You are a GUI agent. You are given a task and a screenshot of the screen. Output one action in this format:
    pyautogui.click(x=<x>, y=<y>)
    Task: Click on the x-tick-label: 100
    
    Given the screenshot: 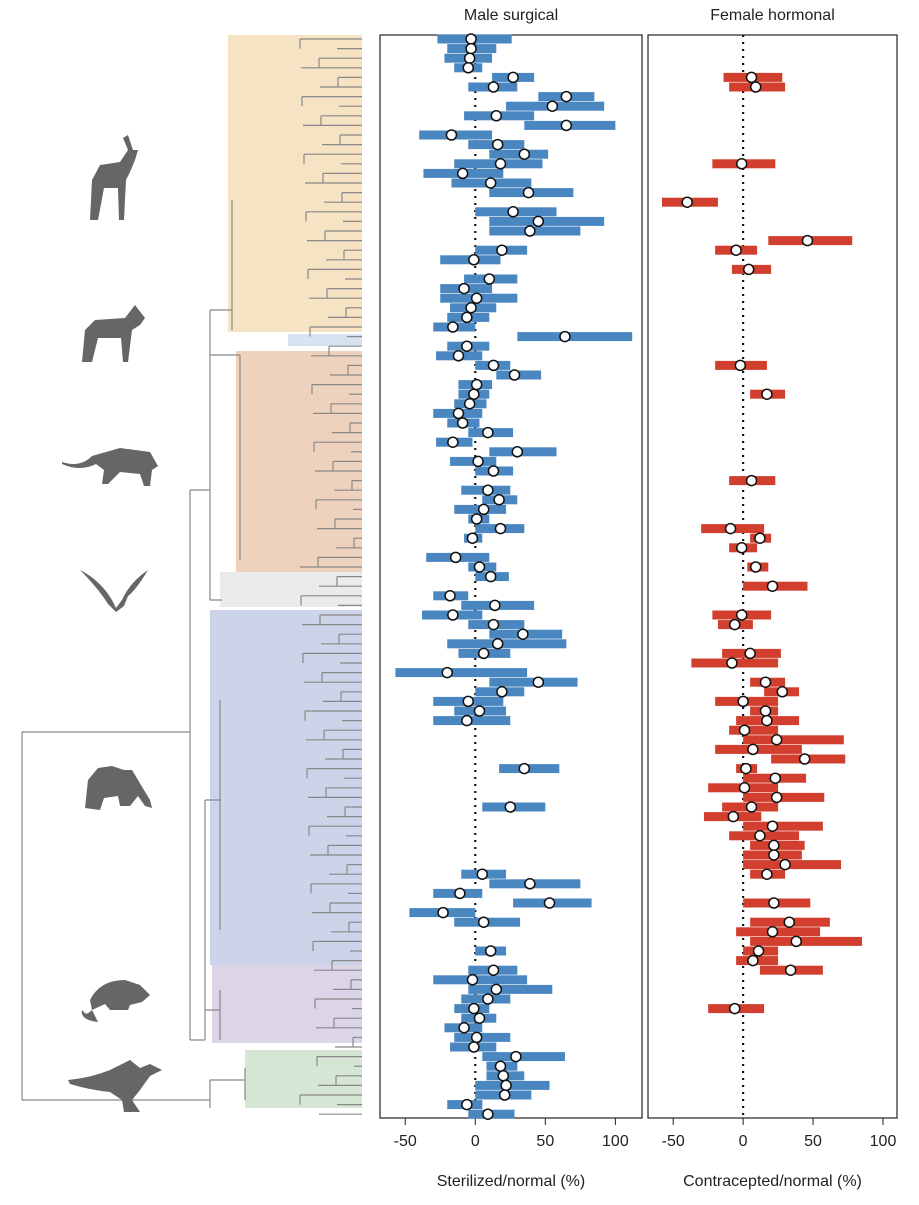 What is the action you would take?
    pyautogui.click(x=615, y=1141)
    